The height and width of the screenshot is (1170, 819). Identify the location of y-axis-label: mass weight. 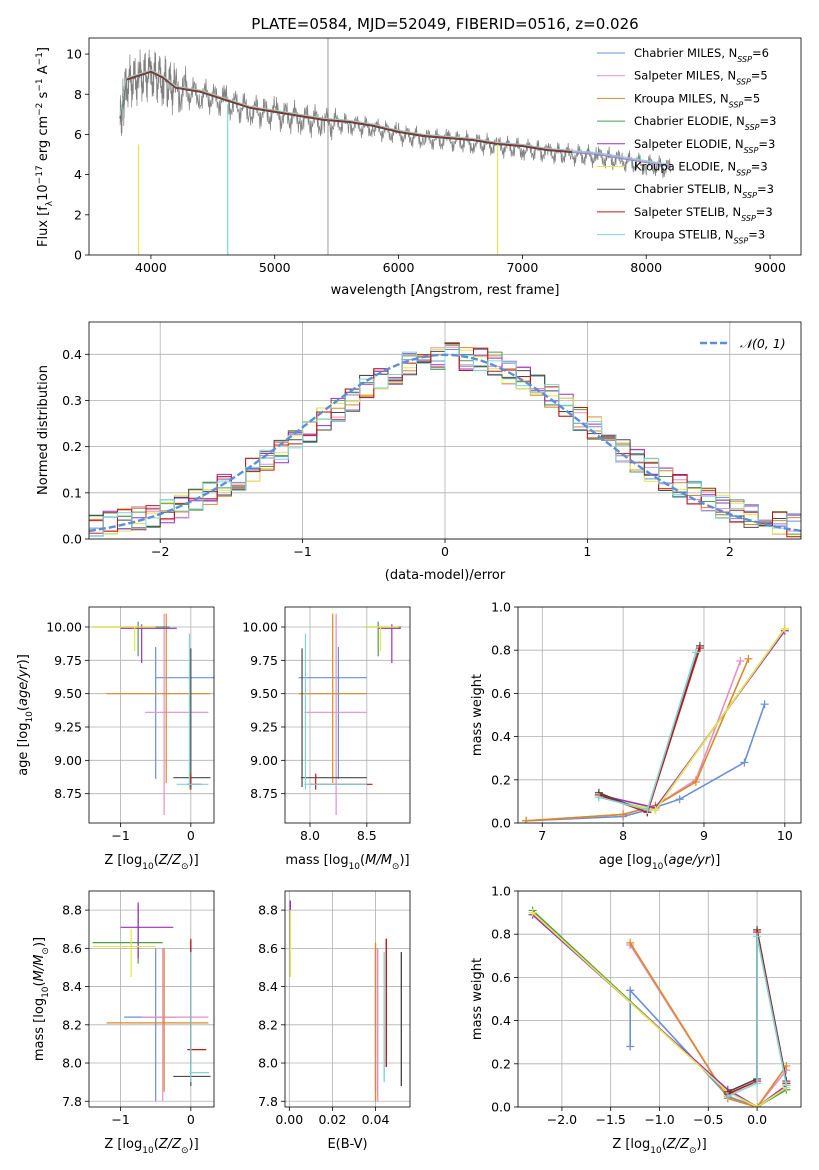
(477, 999).